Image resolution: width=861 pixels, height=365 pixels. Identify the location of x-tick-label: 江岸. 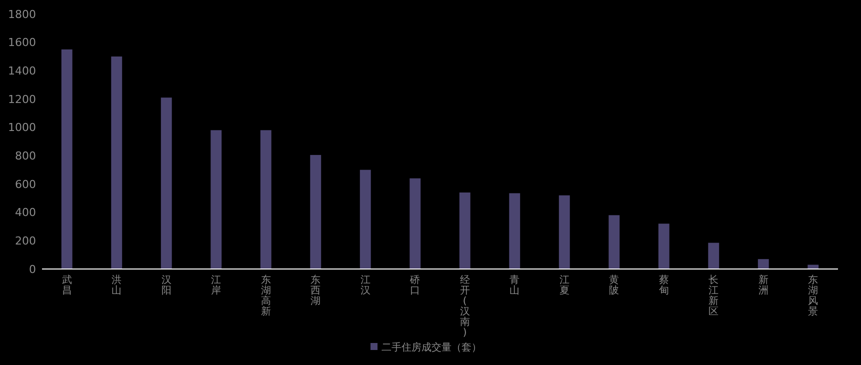
(216, 285).